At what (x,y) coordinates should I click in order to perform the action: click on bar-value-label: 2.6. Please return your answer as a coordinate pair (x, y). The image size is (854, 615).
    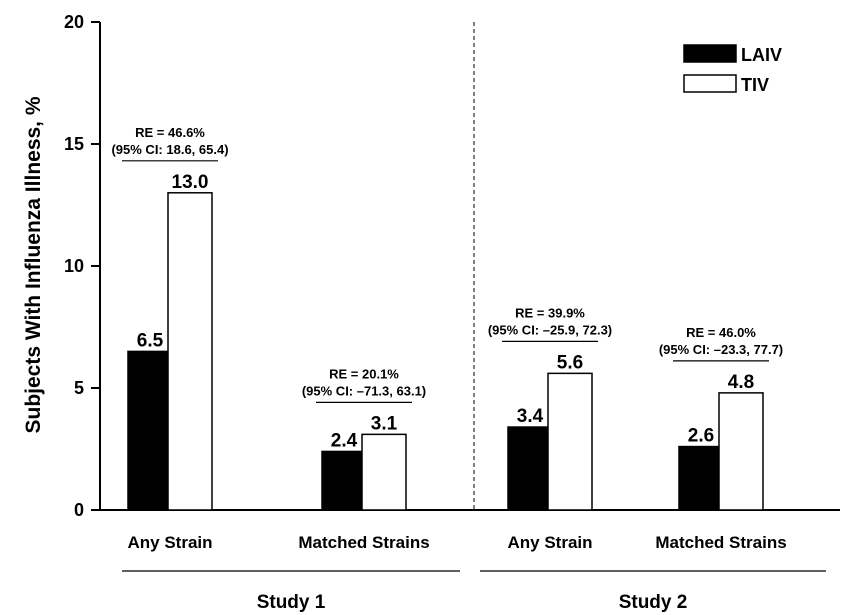
    Looking at the image, I should click on (701, 436).